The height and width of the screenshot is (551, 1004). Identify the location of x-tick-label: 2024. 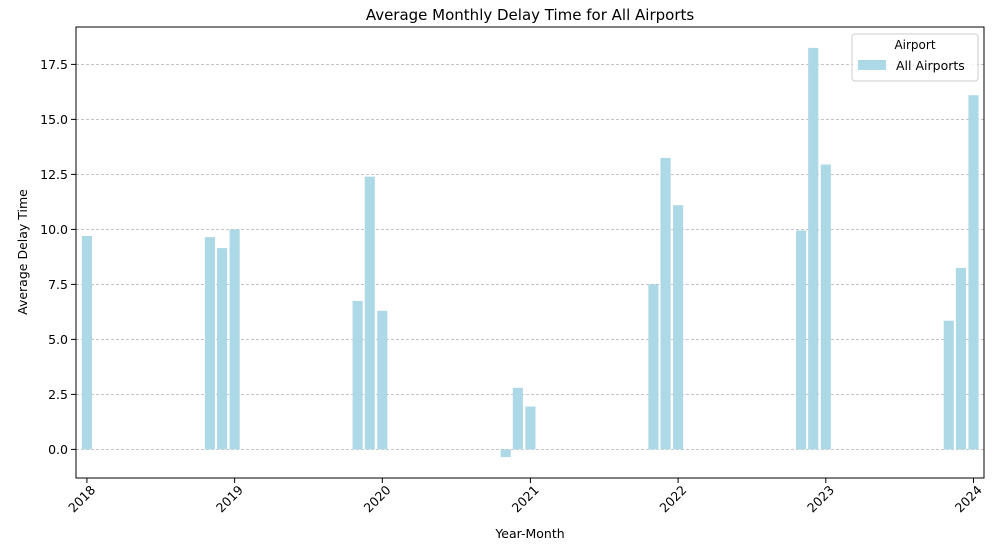
(968, 498).